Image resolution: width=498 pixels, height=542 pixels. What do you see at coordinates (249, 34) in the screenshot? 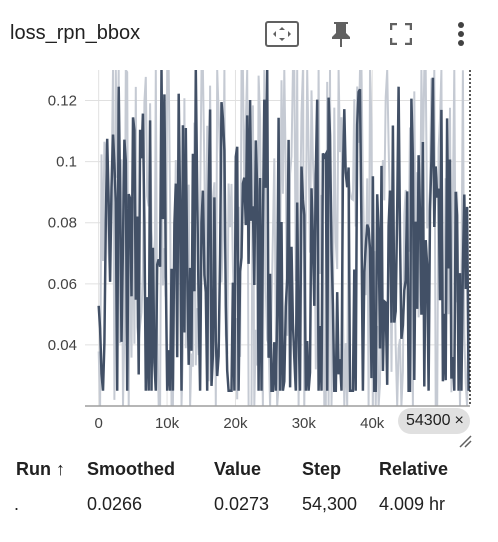
I see `card-header: loss_rpn_bbox` at bounding box center [249, 34].